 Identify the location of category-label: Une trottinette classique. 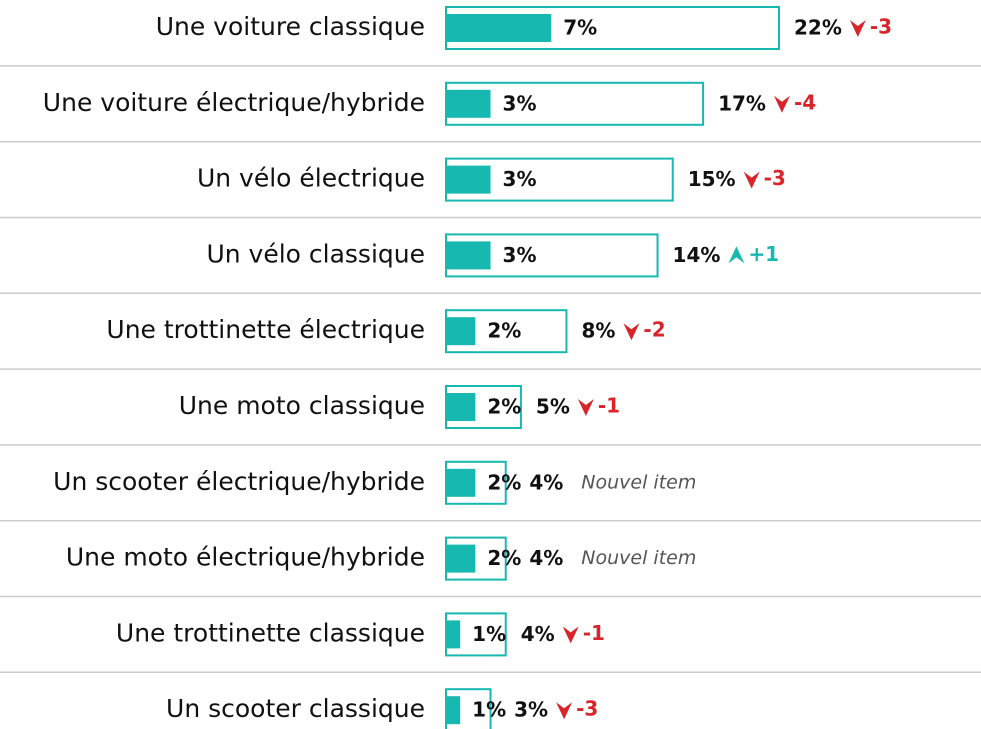
(270, 632).